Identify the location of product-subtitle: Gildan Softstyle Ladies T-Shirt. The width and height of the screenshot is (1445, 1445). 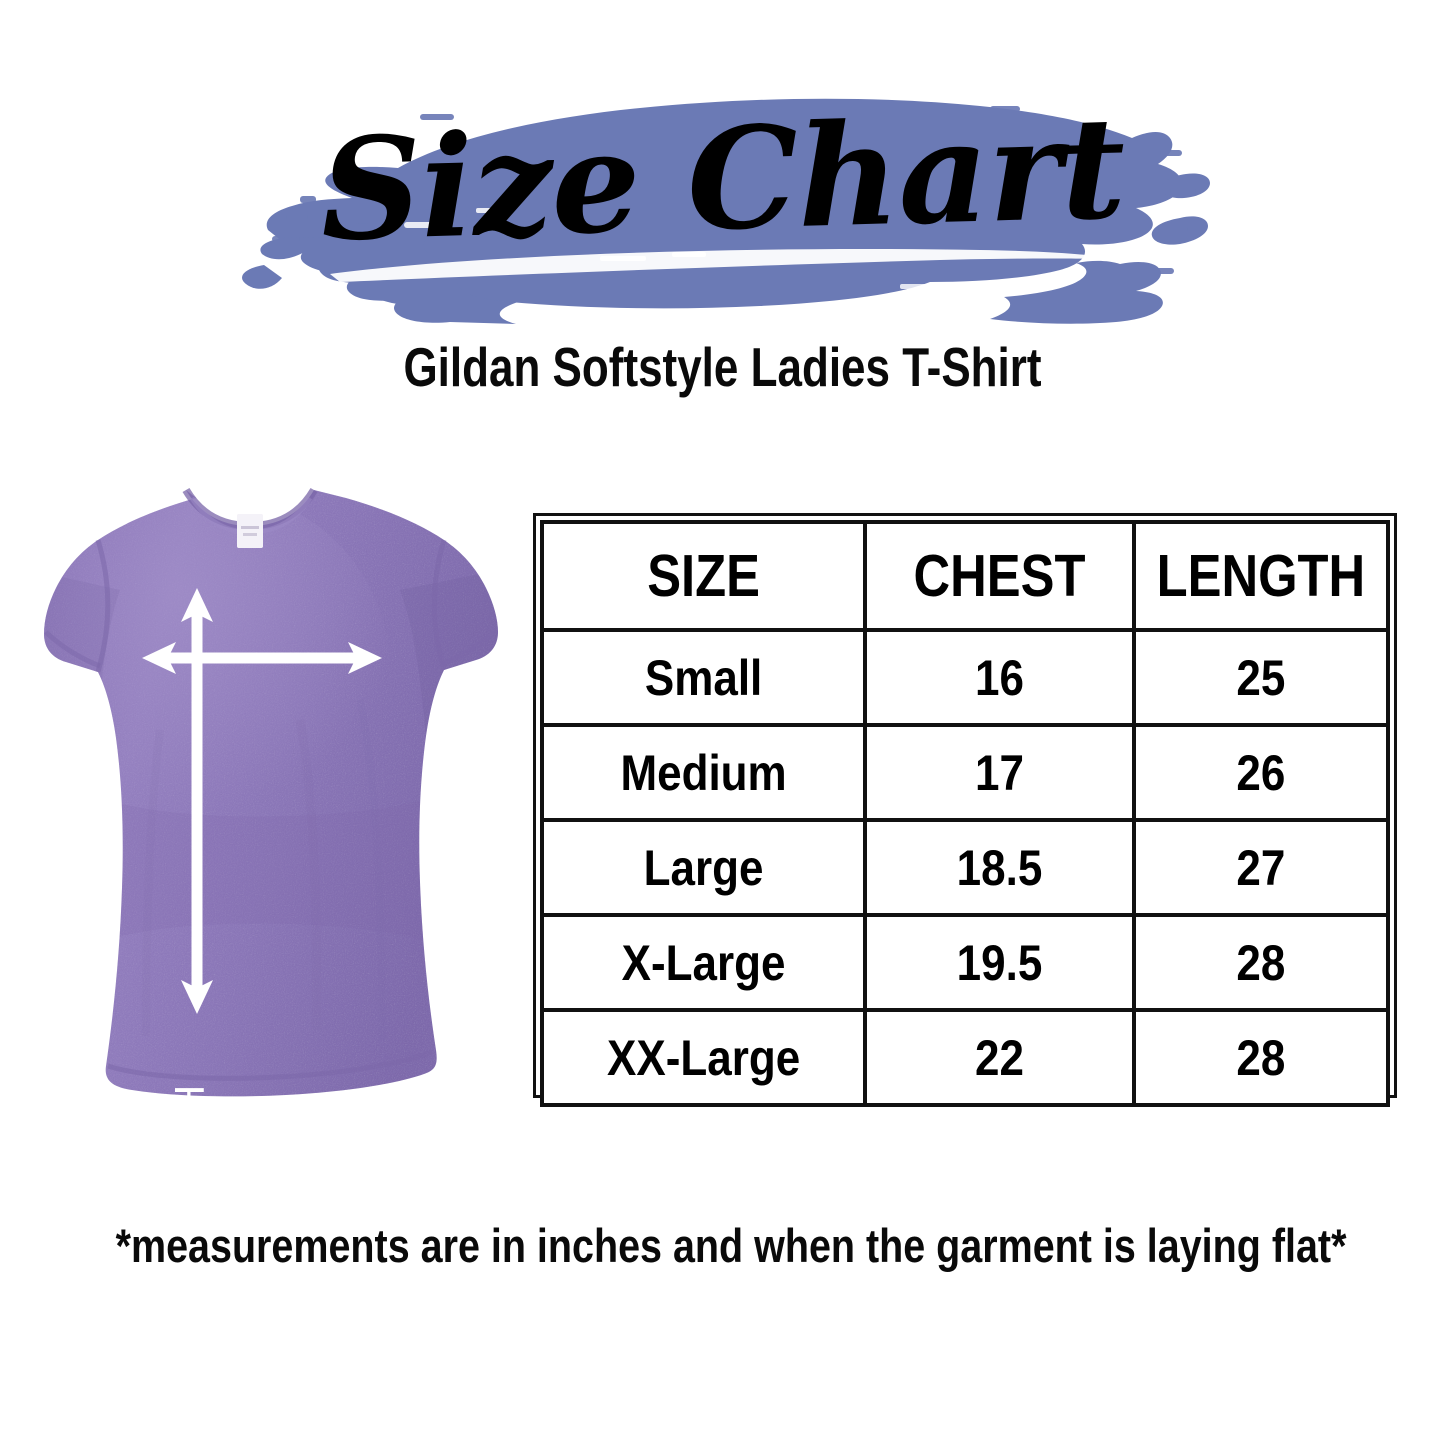
(722, 367).